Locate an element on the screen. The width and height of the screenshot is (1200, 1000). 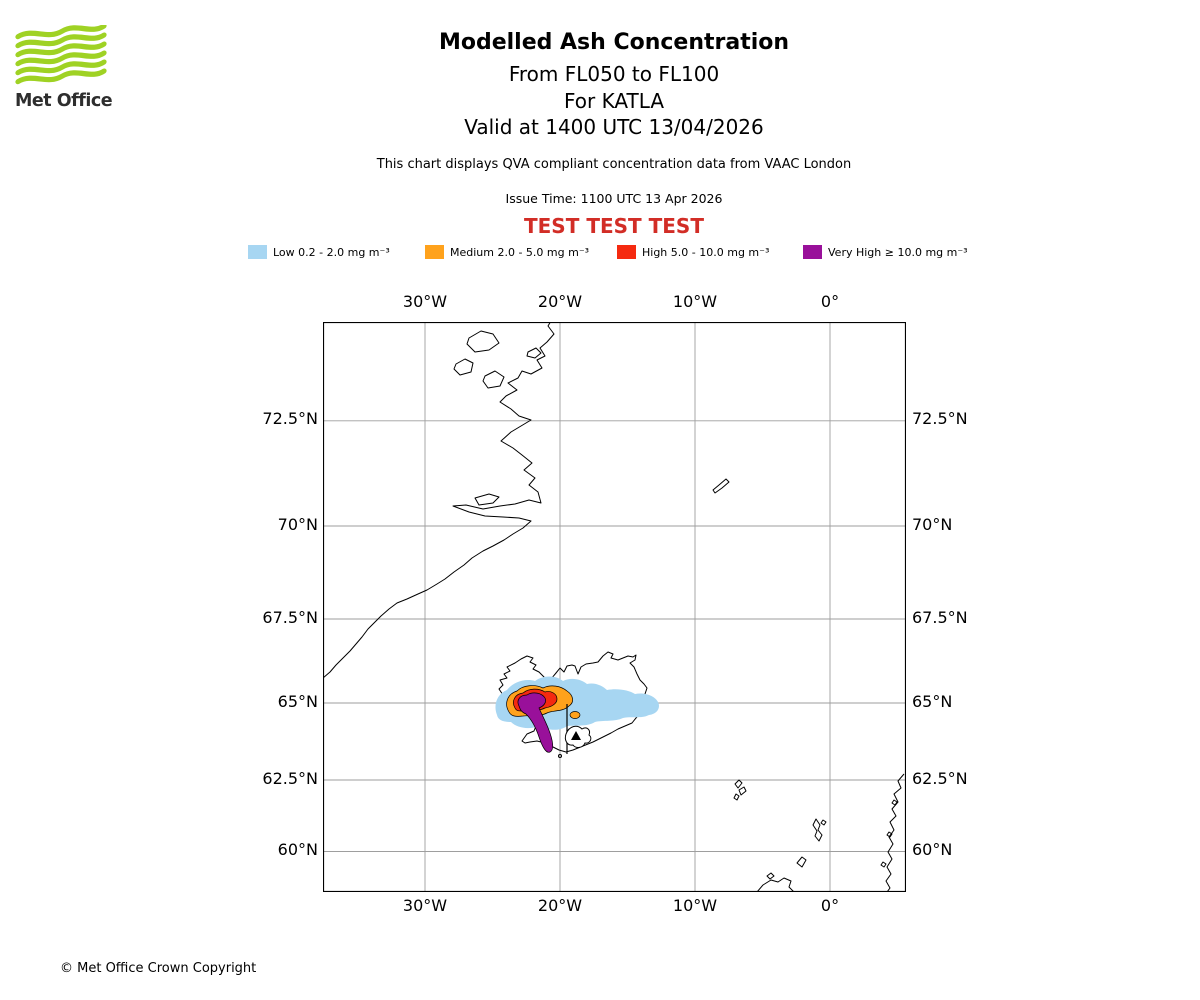
shetland-islet is located at coordinates (823, 822).